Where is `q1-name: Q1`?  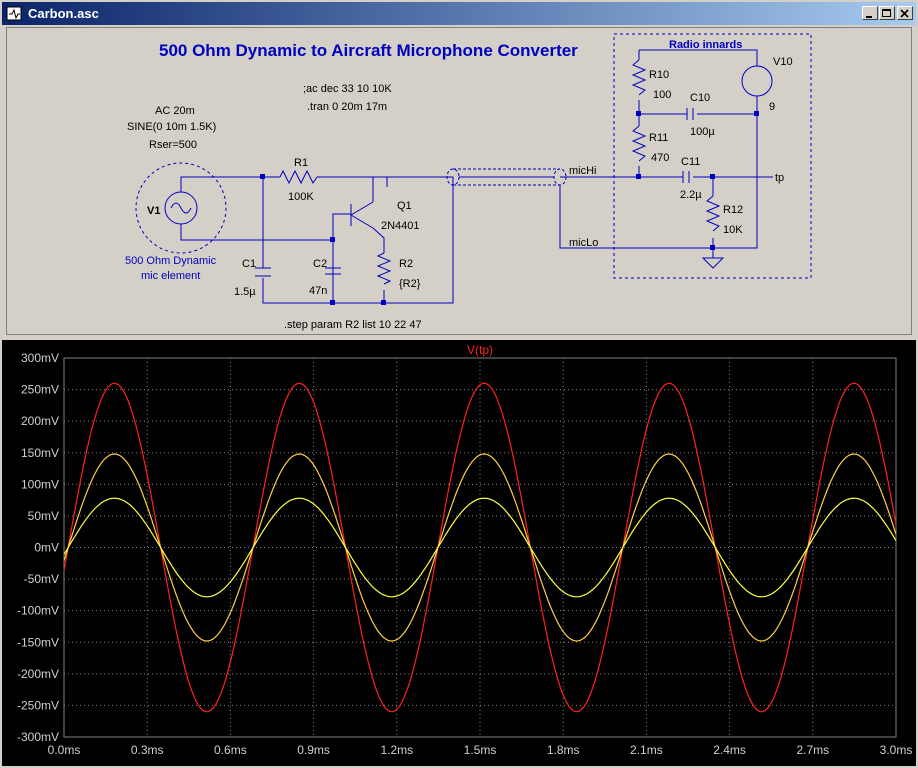 q1-name: Q1 is located at coordinates (404, 206).